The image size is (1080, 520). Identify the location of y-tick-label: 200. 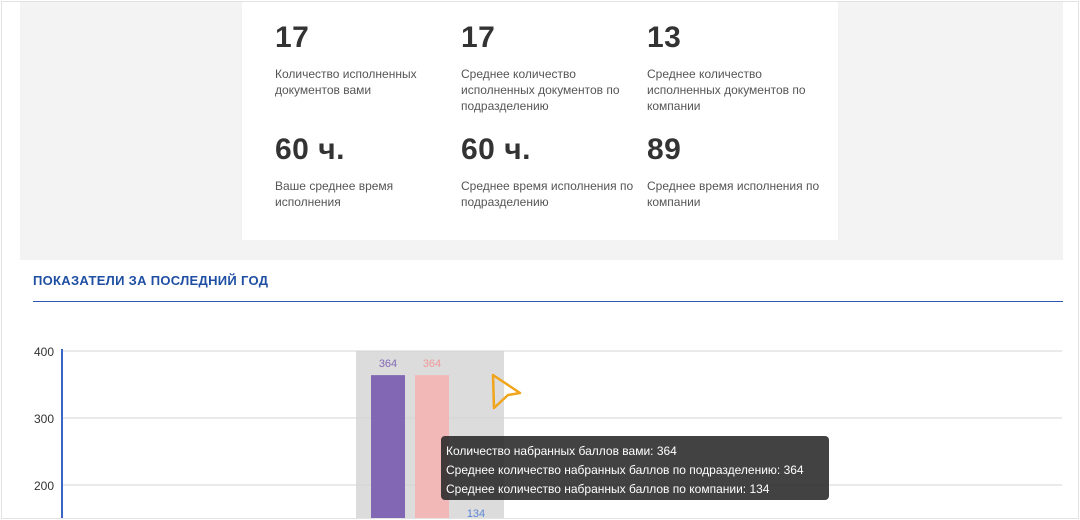
(44, 486).